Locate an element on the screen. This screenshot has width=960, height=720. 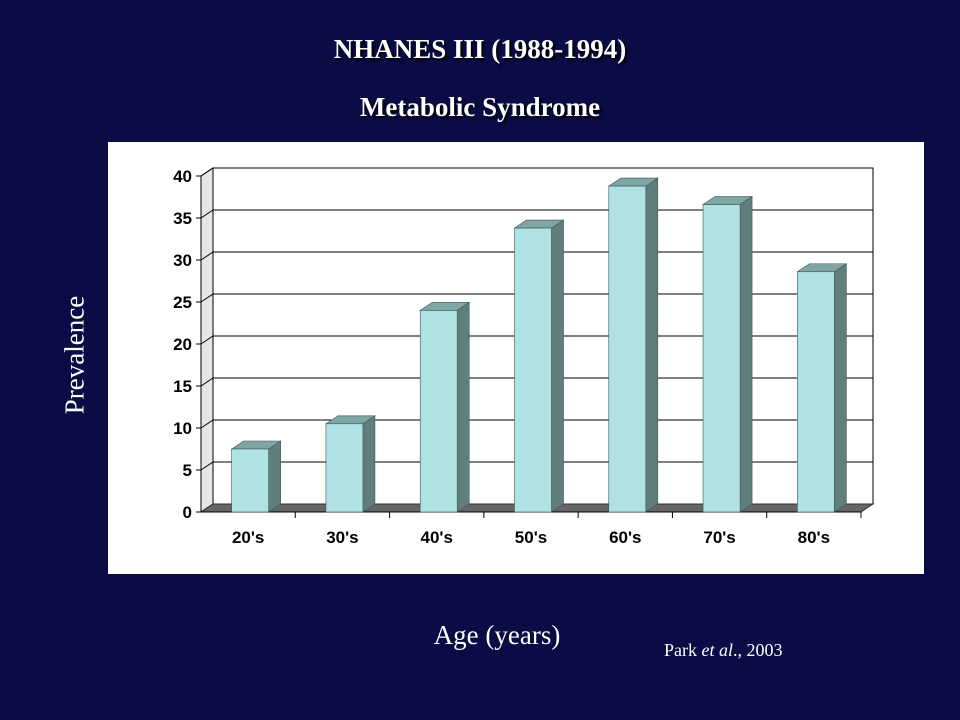
x-tick-label: 30's is located at coordinates (342, 537).